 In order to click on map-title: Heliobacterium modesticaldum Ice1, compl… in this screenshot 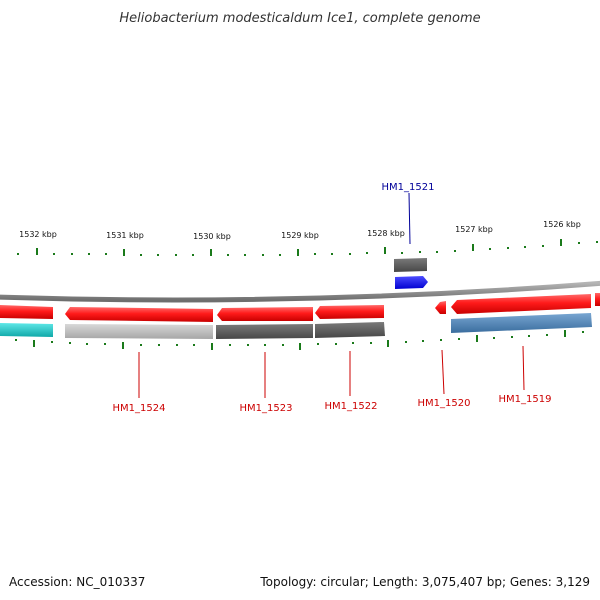, I will do `click(299, 18)`.